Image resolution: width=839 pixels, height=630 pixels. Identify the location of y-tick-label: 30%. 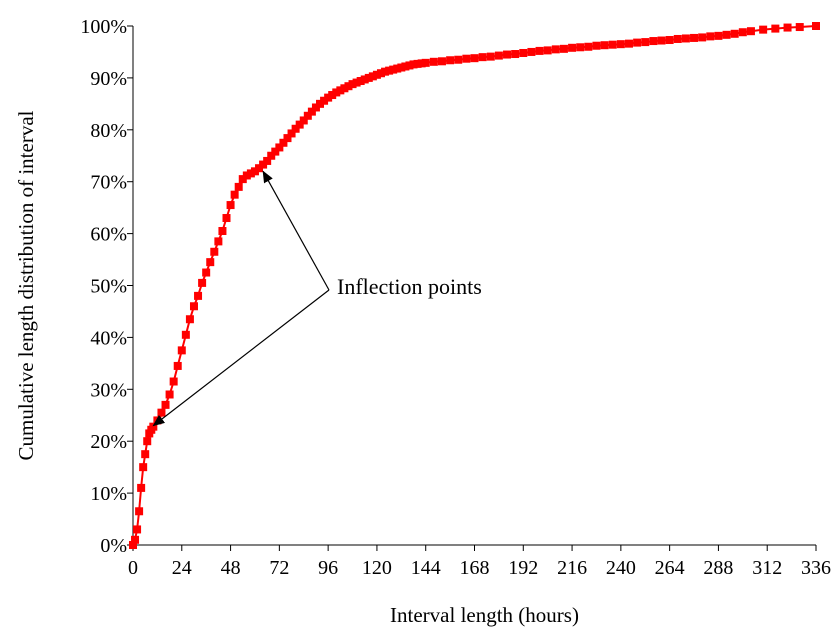
(108, 390).